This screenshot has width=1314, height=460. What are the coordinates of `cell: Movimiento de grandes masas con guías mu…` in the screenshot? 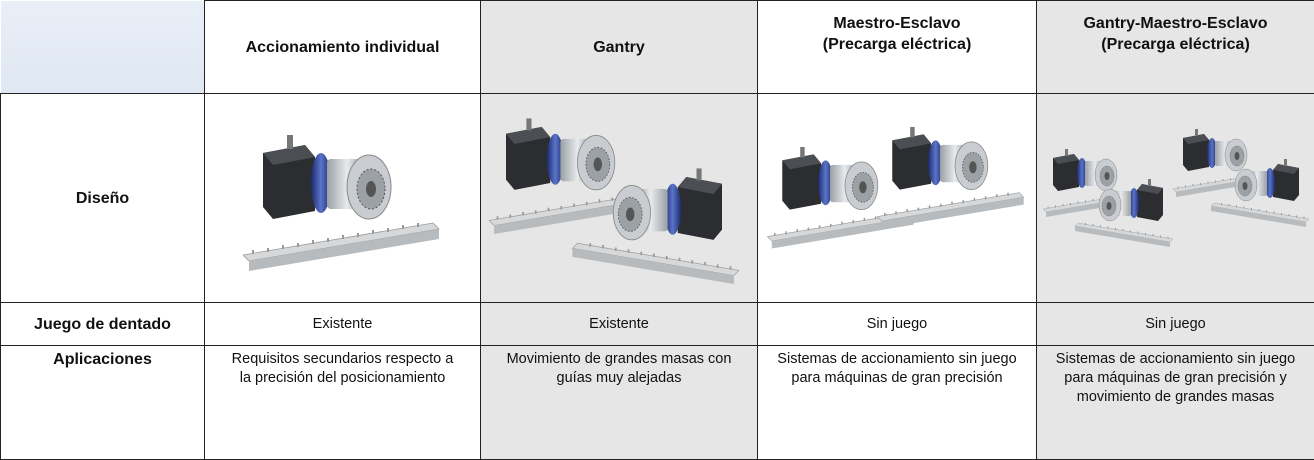 It's located at (619, 403).